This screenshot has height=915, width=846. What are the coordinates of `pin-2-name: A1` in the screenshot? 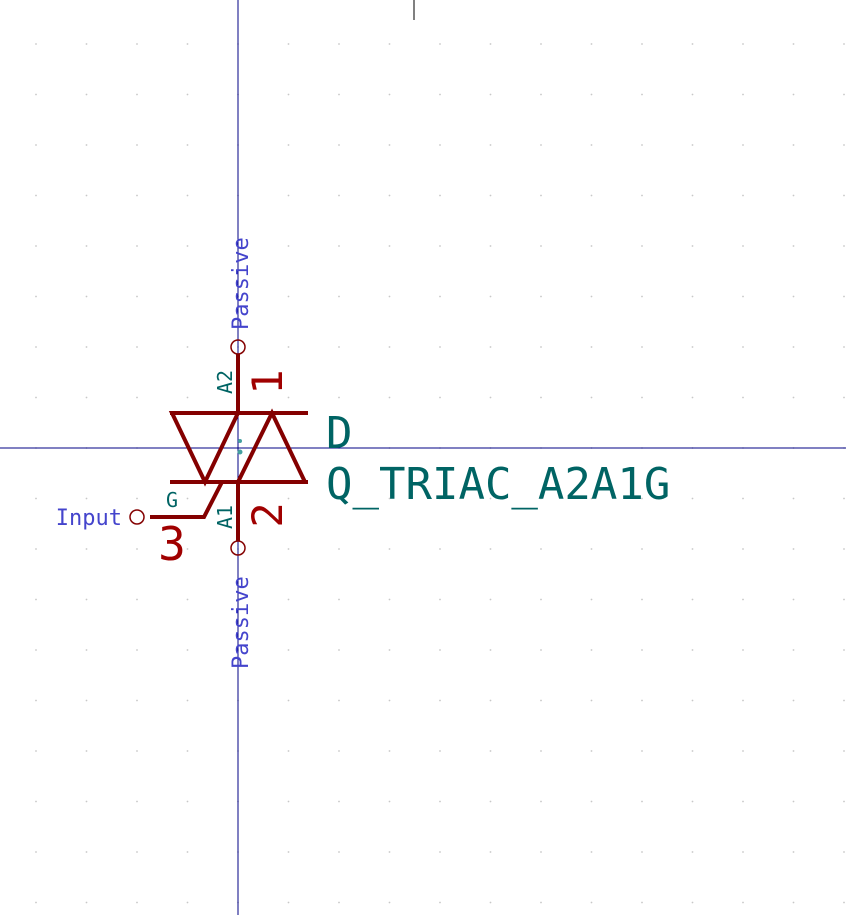 It's located at (225, 517).